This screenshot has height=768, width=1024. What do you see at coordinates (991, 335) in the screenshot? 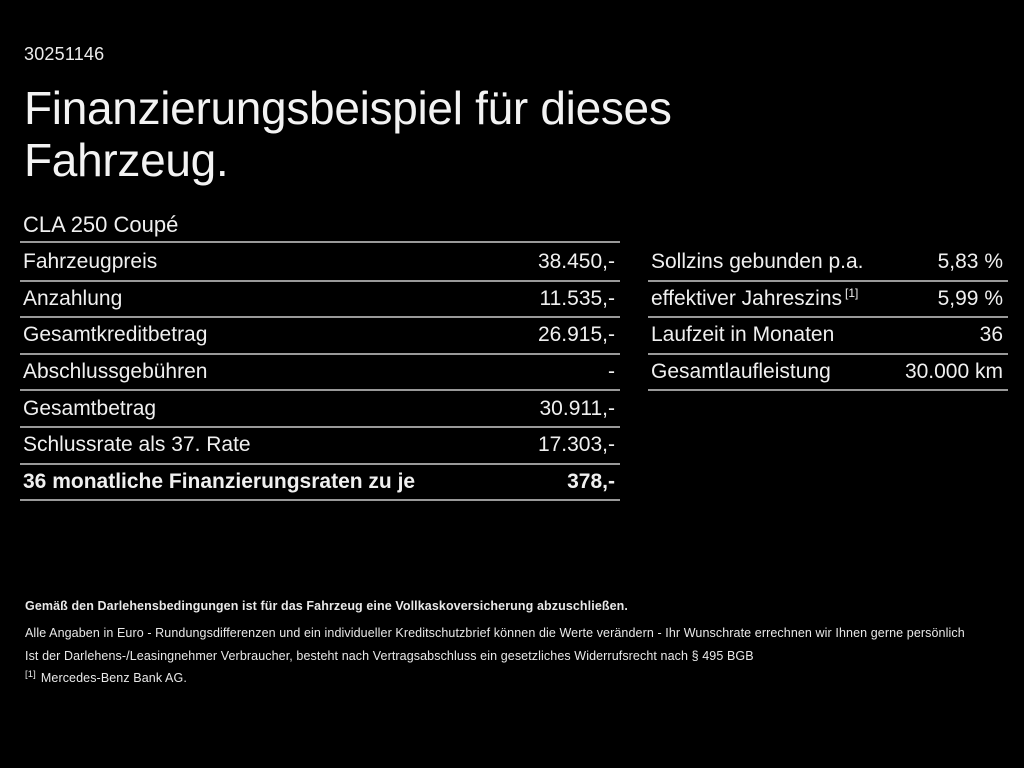
I see `row-value: 36` at bounding box center [991, 335].